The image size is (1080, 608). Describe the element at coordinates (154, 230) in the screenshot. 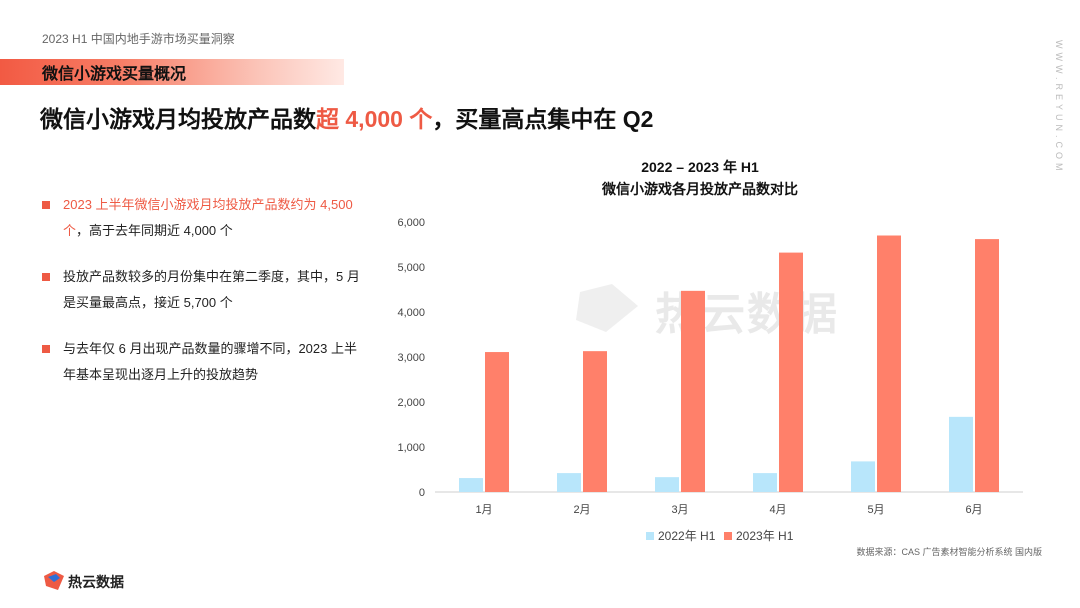

I see `bullet-text: ，高于去年同期近 4,000 个` at that location.